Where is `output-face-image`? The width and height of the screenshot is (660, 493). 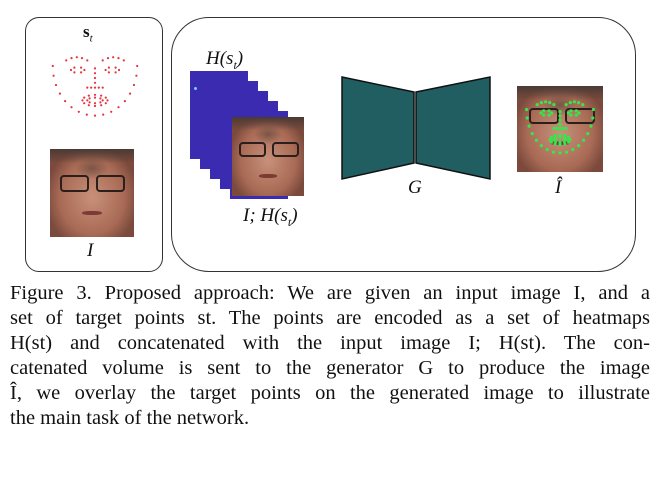 output-face-image is located at coordinates (560, 129).